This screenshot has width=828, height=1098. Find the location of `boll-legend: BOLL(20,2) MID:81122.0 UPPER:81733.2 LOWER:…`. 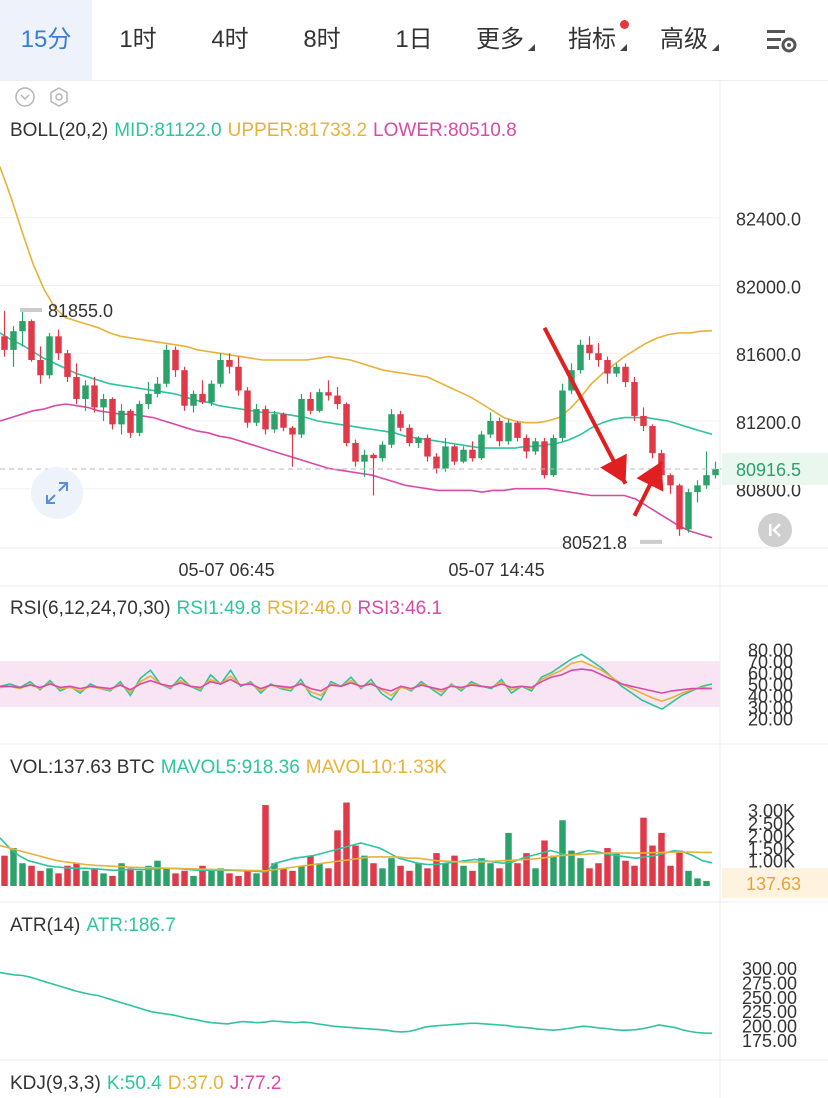

boll-legend: BOLL(20,2) MID:81122.0 UPPER:81733.2 LOWER:… is located at coordinates (266, 131).